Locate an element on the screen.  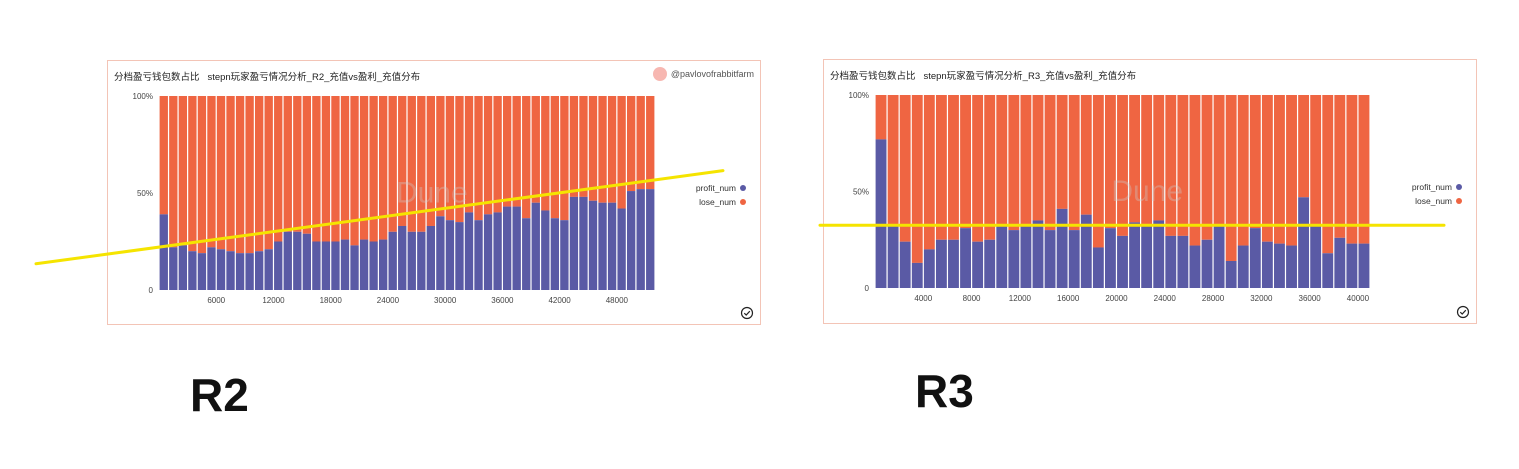
chart-subtitle: stepn玩家盈亏情况分析_R2_充值vs盈利_充值分布 is located at coordinates (314, 77).